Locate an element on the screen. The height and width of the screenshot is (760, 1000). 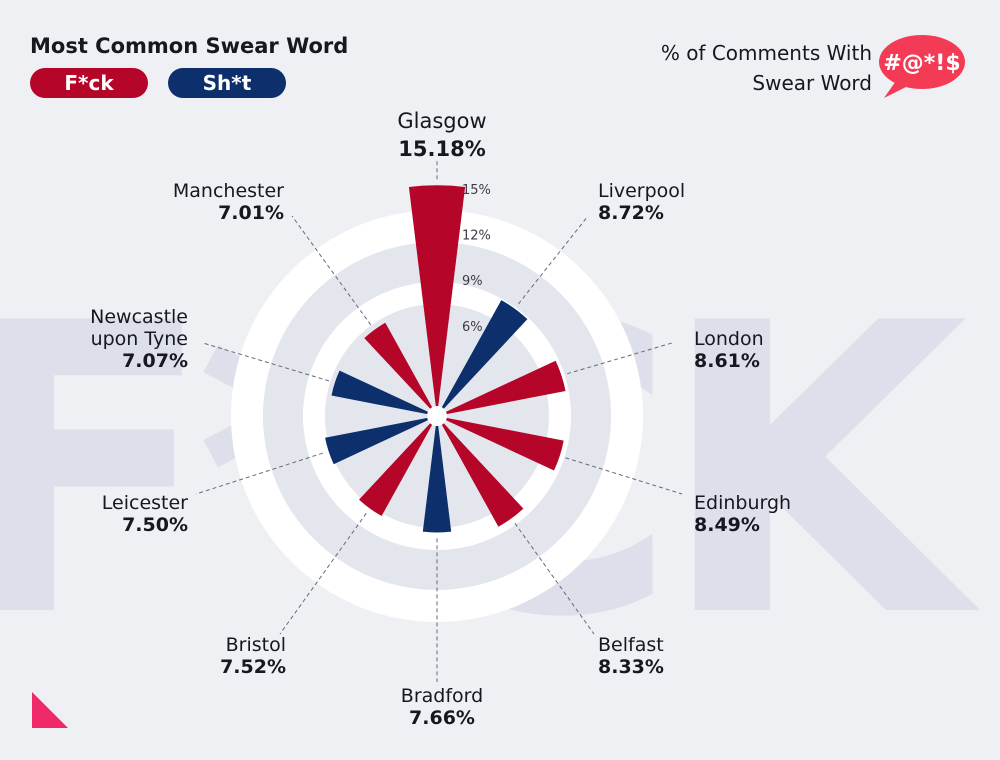
value-label: 7.66% is located at coordinates (442, 718).